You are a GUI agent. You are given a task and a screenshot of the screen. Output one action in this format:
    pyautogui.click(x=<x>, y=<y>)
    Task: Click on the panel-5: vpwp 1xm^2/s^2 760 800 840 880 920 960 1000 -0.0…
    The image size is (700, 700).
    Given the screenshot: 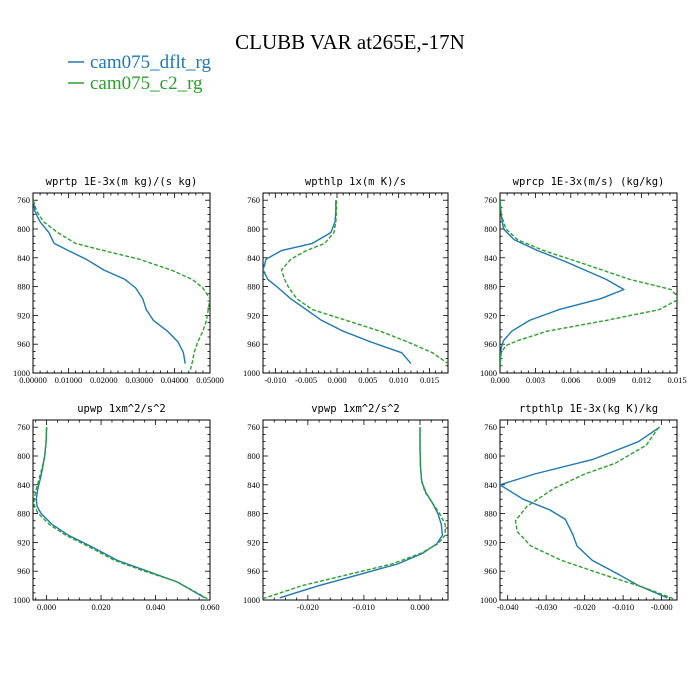 What is the action you would take?
    pyautogui.click(x=346, y=507)
    